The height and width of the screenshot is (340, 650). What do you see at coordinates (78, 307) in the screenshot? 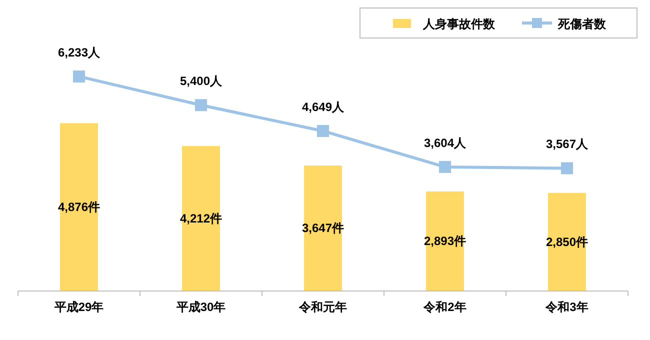
I see `x-tick-label: 平成29年` at bounding box center [78, 307].